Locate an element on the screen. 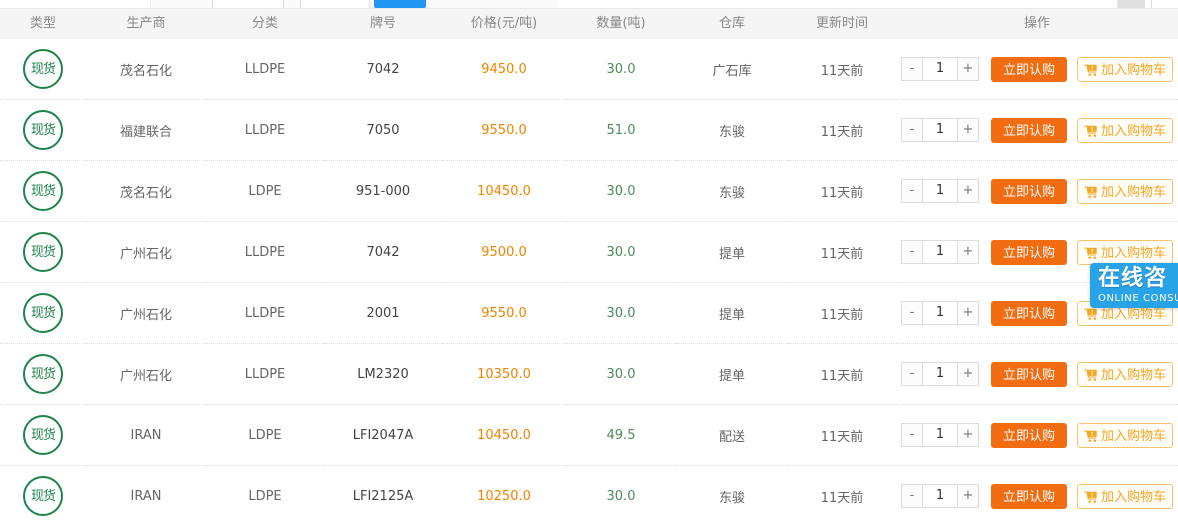 This screenshot has height=522, width=1178. table-header-row: 类型 生产商 分类 牌号 价格(元/吨) 数量(吨) 仓库 更新时间 操作 is located at coordinates (589, 24).